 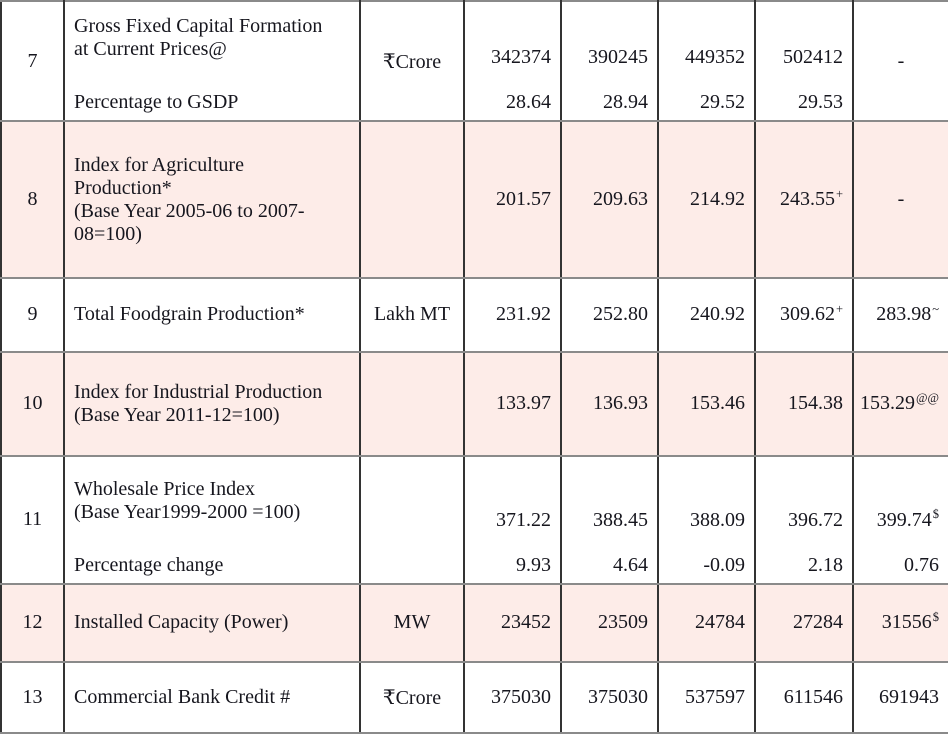 I want to click on value-content: 283.98~, so click(x=901, y=314).